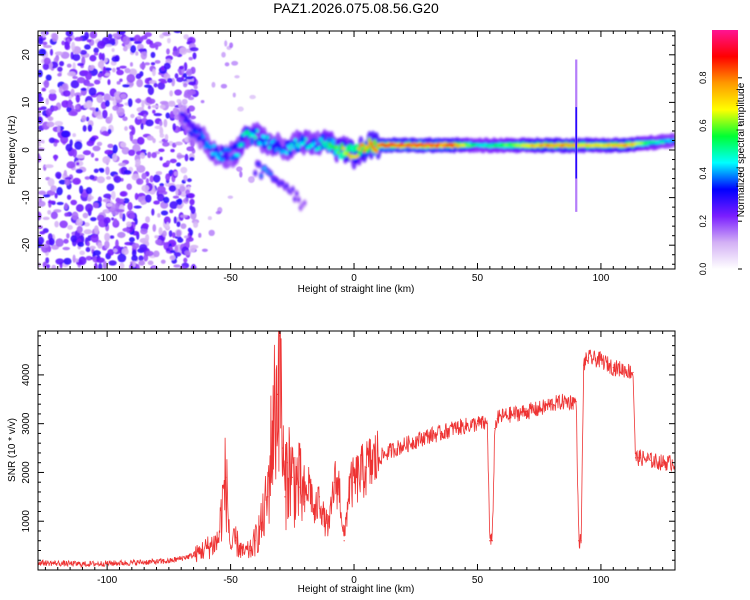  I want to click on spectrogram-y-axis-label: Frequency (Hz), so click(12, 150).